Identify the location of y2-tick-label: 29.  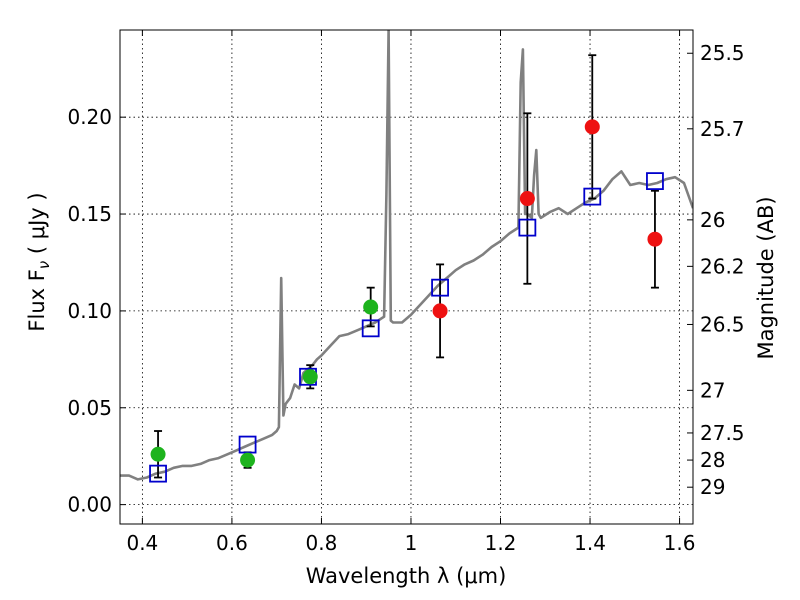
(712, 487).